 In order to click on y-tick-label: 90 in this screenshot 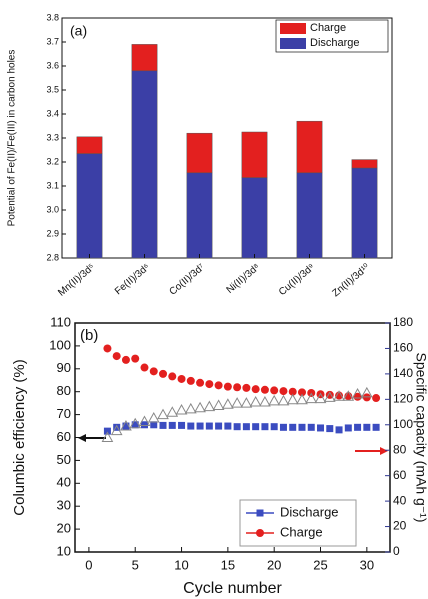, I will do `click(64, 367)`.